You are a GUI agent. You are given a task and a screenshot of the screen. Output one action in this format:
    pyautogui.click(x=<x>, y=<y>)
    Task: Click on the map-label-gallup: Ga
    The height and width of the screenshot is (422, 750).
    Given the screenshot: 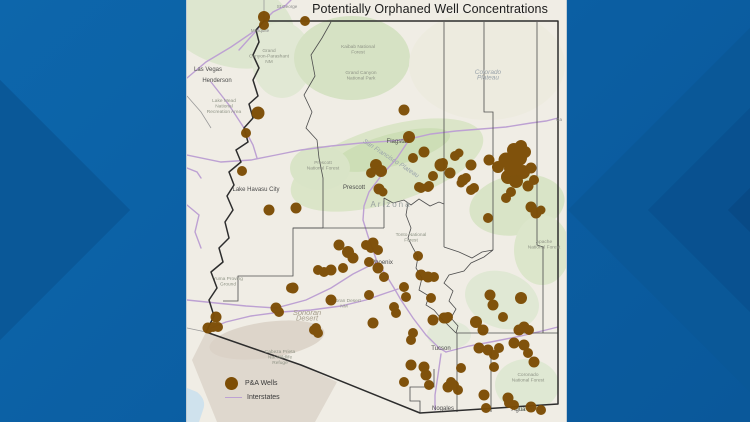 What is the action you would take?
    pyautogui.click(x=559, y=119)
    